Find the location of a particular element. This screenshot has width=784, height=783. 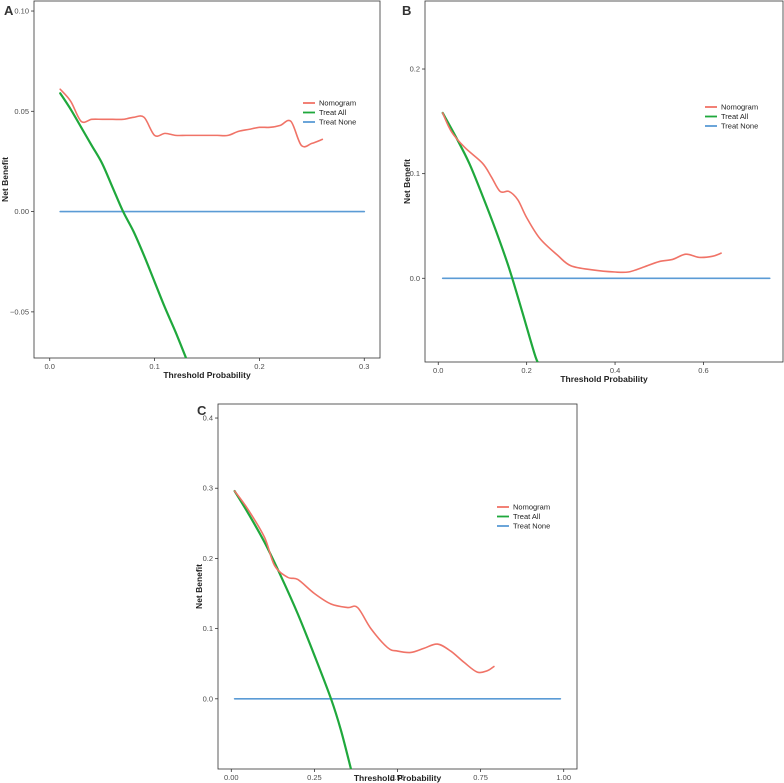

x-tick-label: 0.3 is located at coordinates (364, 366).